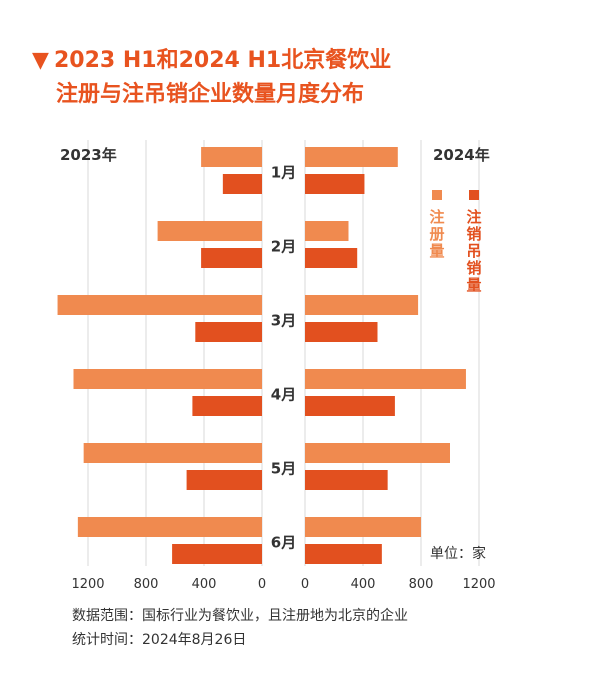  What do you see at coordinates (204, 584) in the screenshot?
I see `left-tick-label: 400` at bounding box center [204, 584].